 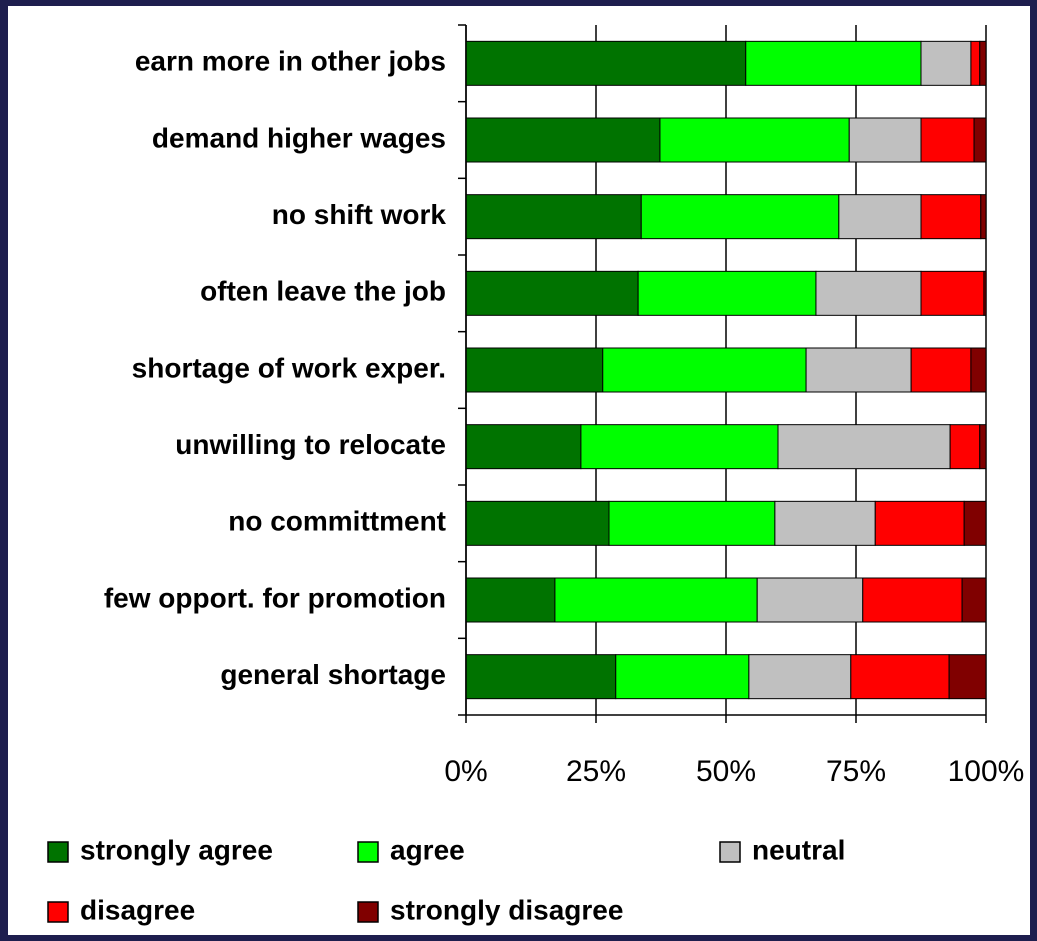 I want to click on x-tick-label: 0%, so click(x=465, y=771).